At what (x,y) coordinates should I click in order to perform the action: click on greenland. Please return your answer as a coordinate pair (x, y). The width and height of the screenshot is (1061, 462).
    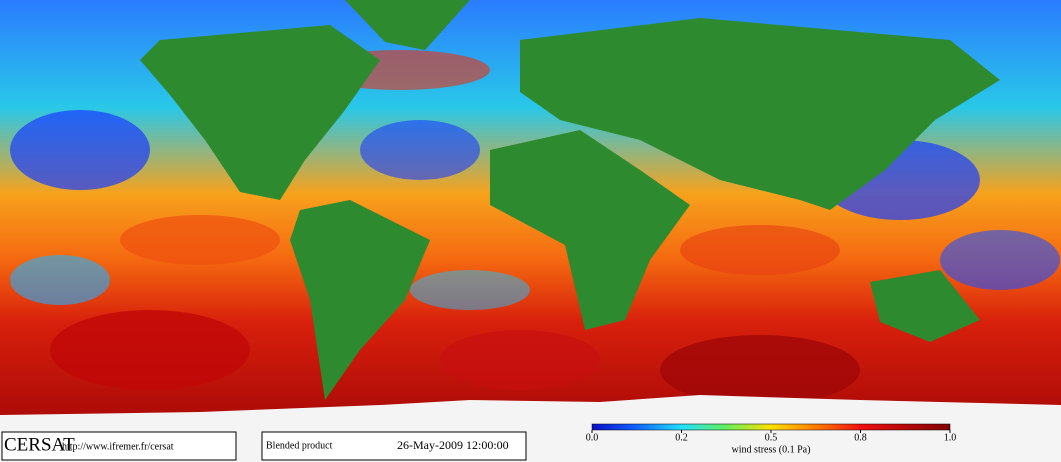
    Looking at the image, I should click on (407, 25).